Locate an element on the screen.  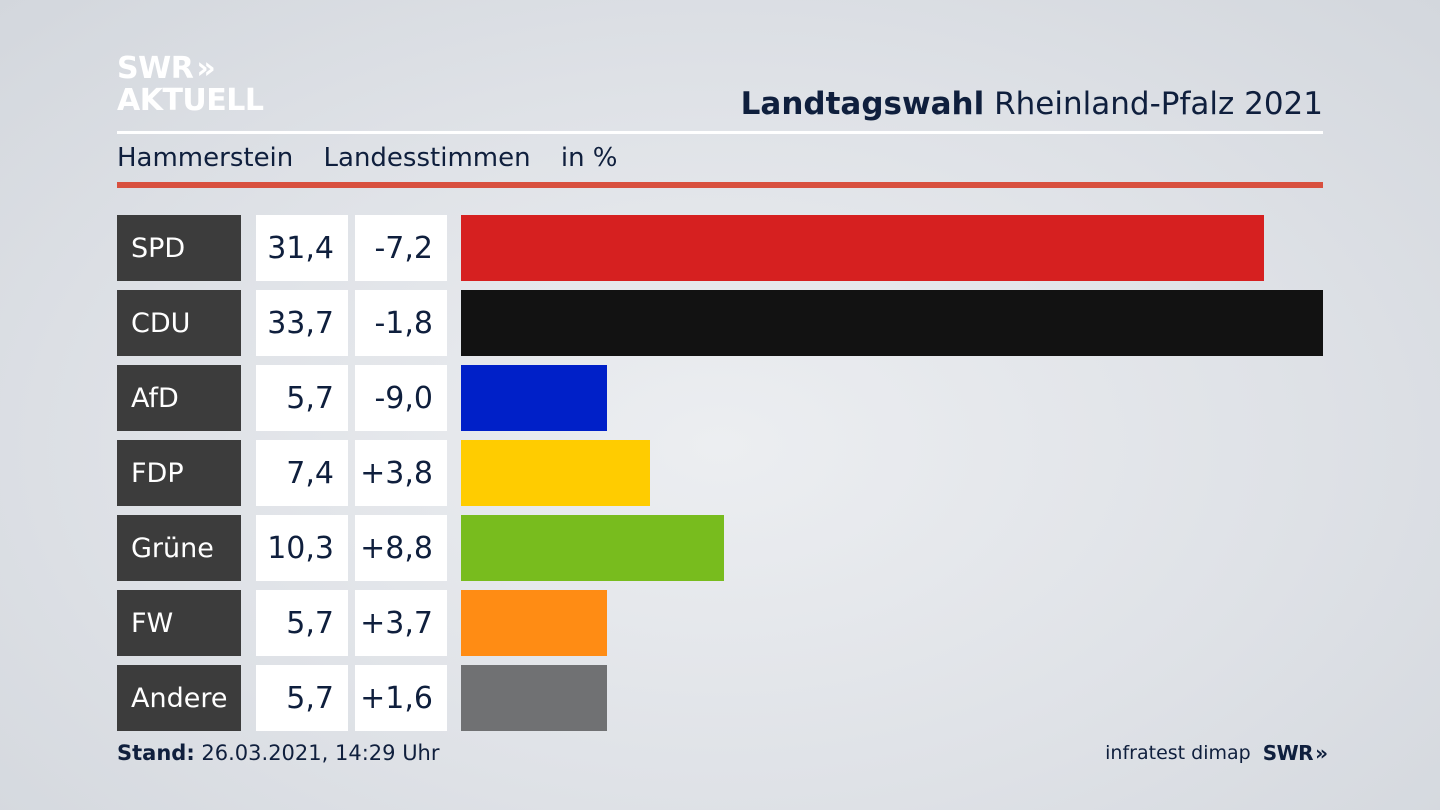
party-label: Andere is located at coordinates (179, 698).